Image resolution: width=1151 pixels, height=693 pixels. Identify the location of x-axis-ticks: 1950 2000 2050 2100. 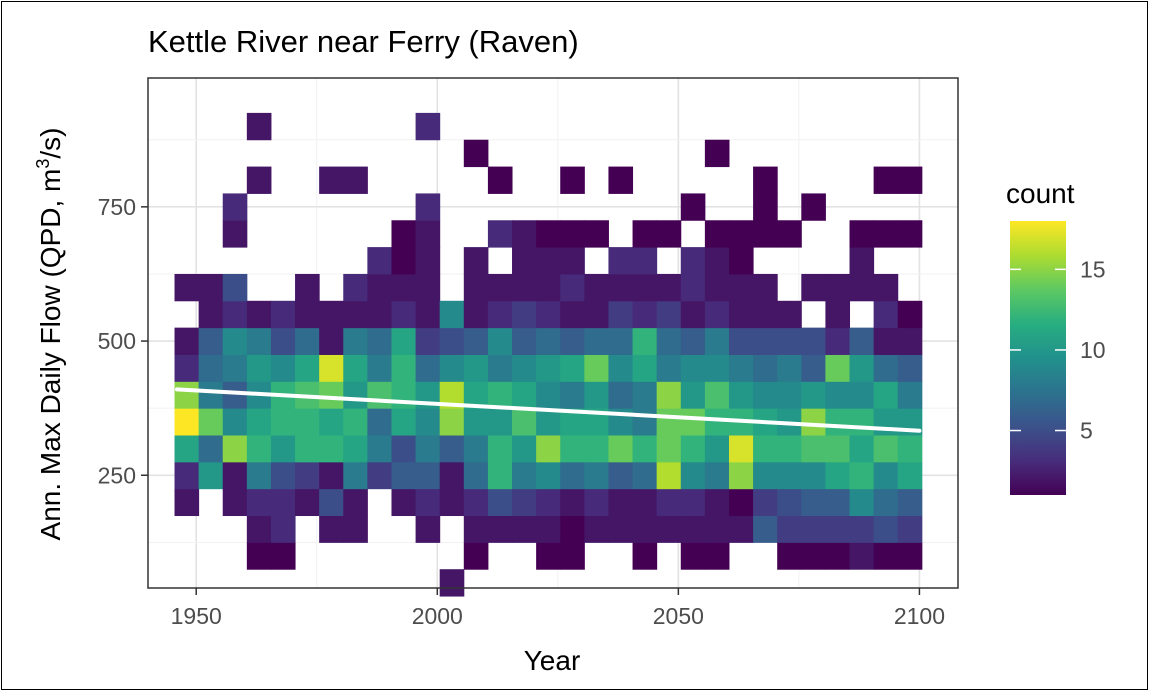
(558, 608).